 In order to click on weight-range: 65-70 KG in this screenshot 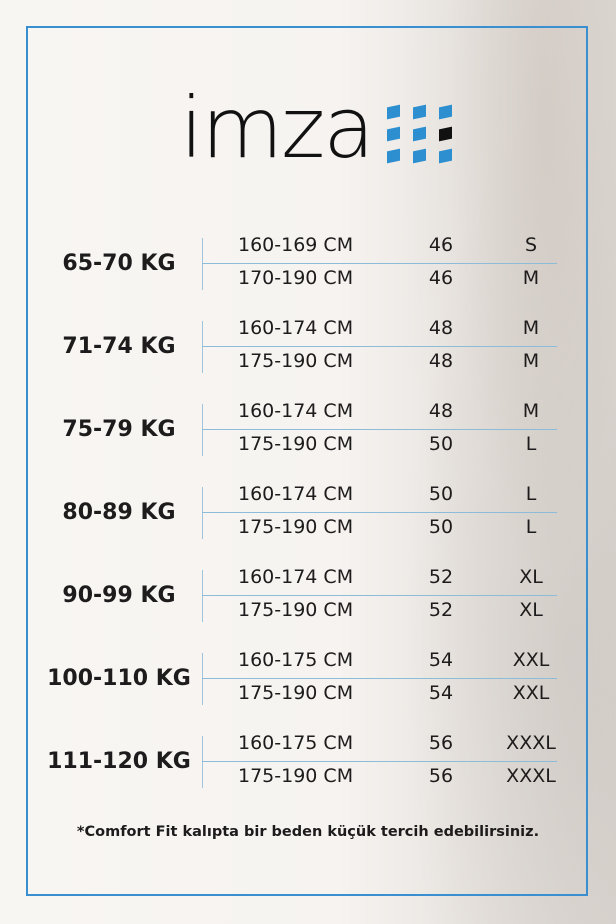, I will do `click(119, 263)`.